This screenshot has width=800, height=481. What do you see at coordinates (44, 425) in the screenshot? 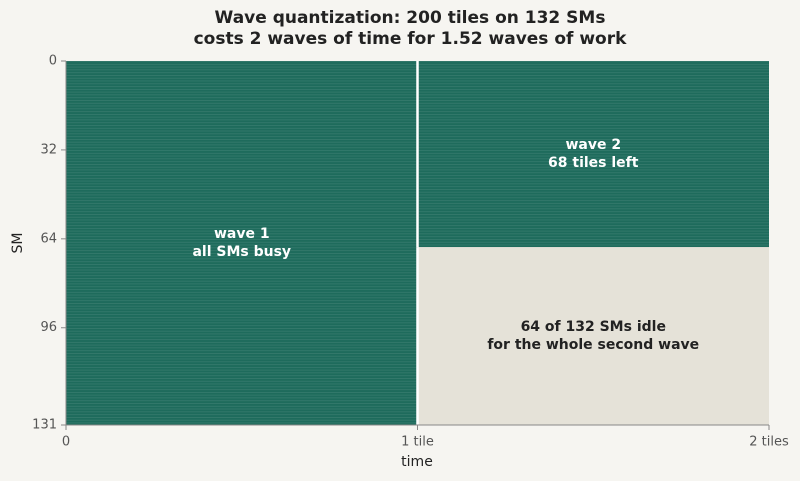
I see `y-tick-label: 131` at bounding box center [44, 425].